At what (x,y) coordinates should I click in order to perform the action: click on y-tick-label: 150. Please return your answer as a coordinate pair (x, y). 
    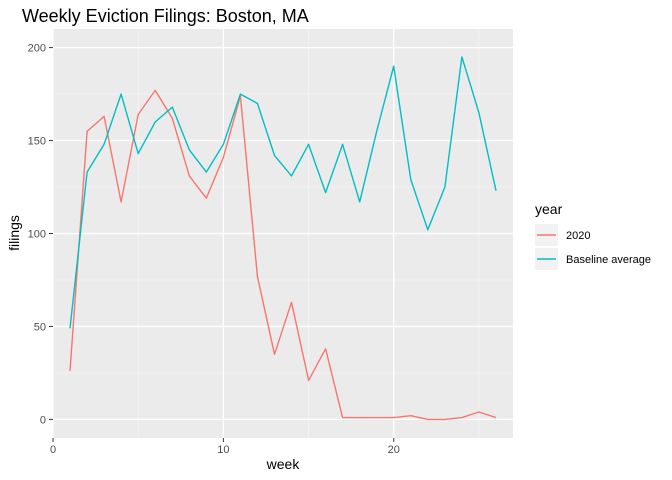
    Looking at the image, I should click on (37, 142).